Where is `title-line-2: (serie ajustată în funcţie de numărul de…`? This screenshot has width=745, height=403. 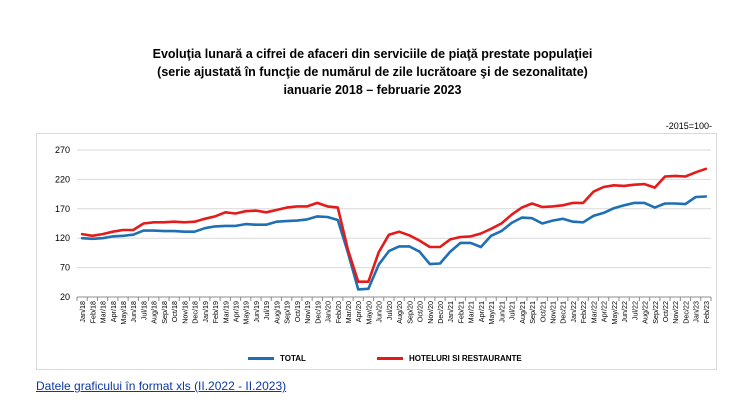 title-line-2: (serie ajustată în funcţie de numărul de… is located at coordinates (372, 72).